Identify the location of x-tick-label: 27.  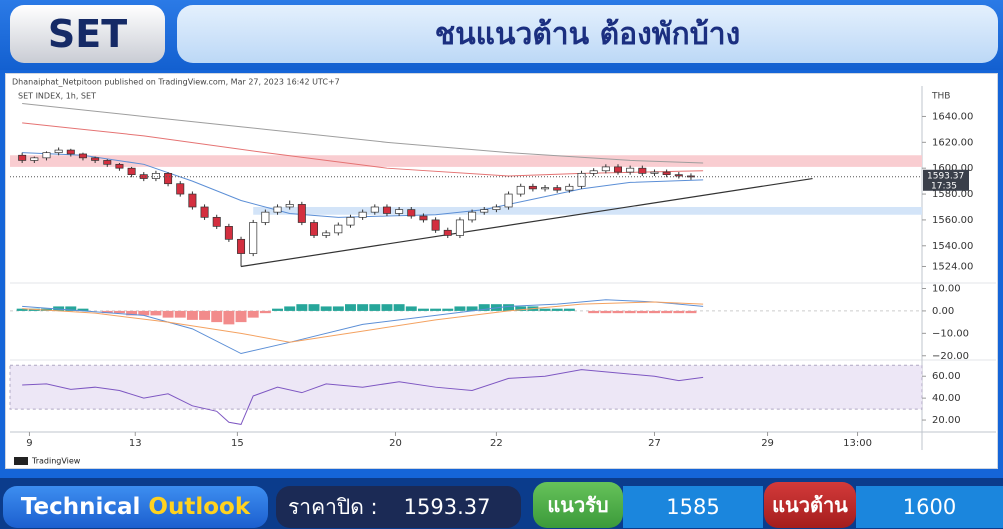
(654, 443).